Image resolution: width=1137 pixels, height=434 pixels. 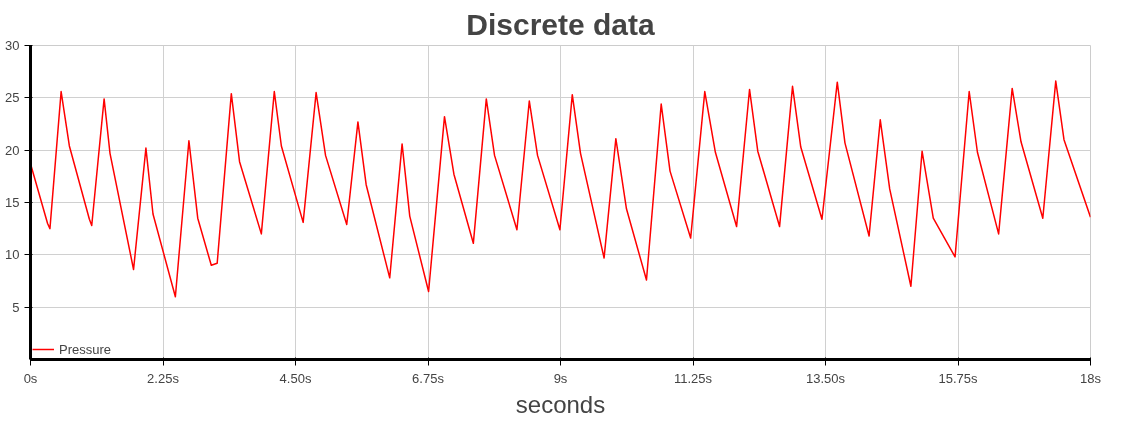 I want to click on x-tick-label: 4.50s, so click(x=295, y=378).